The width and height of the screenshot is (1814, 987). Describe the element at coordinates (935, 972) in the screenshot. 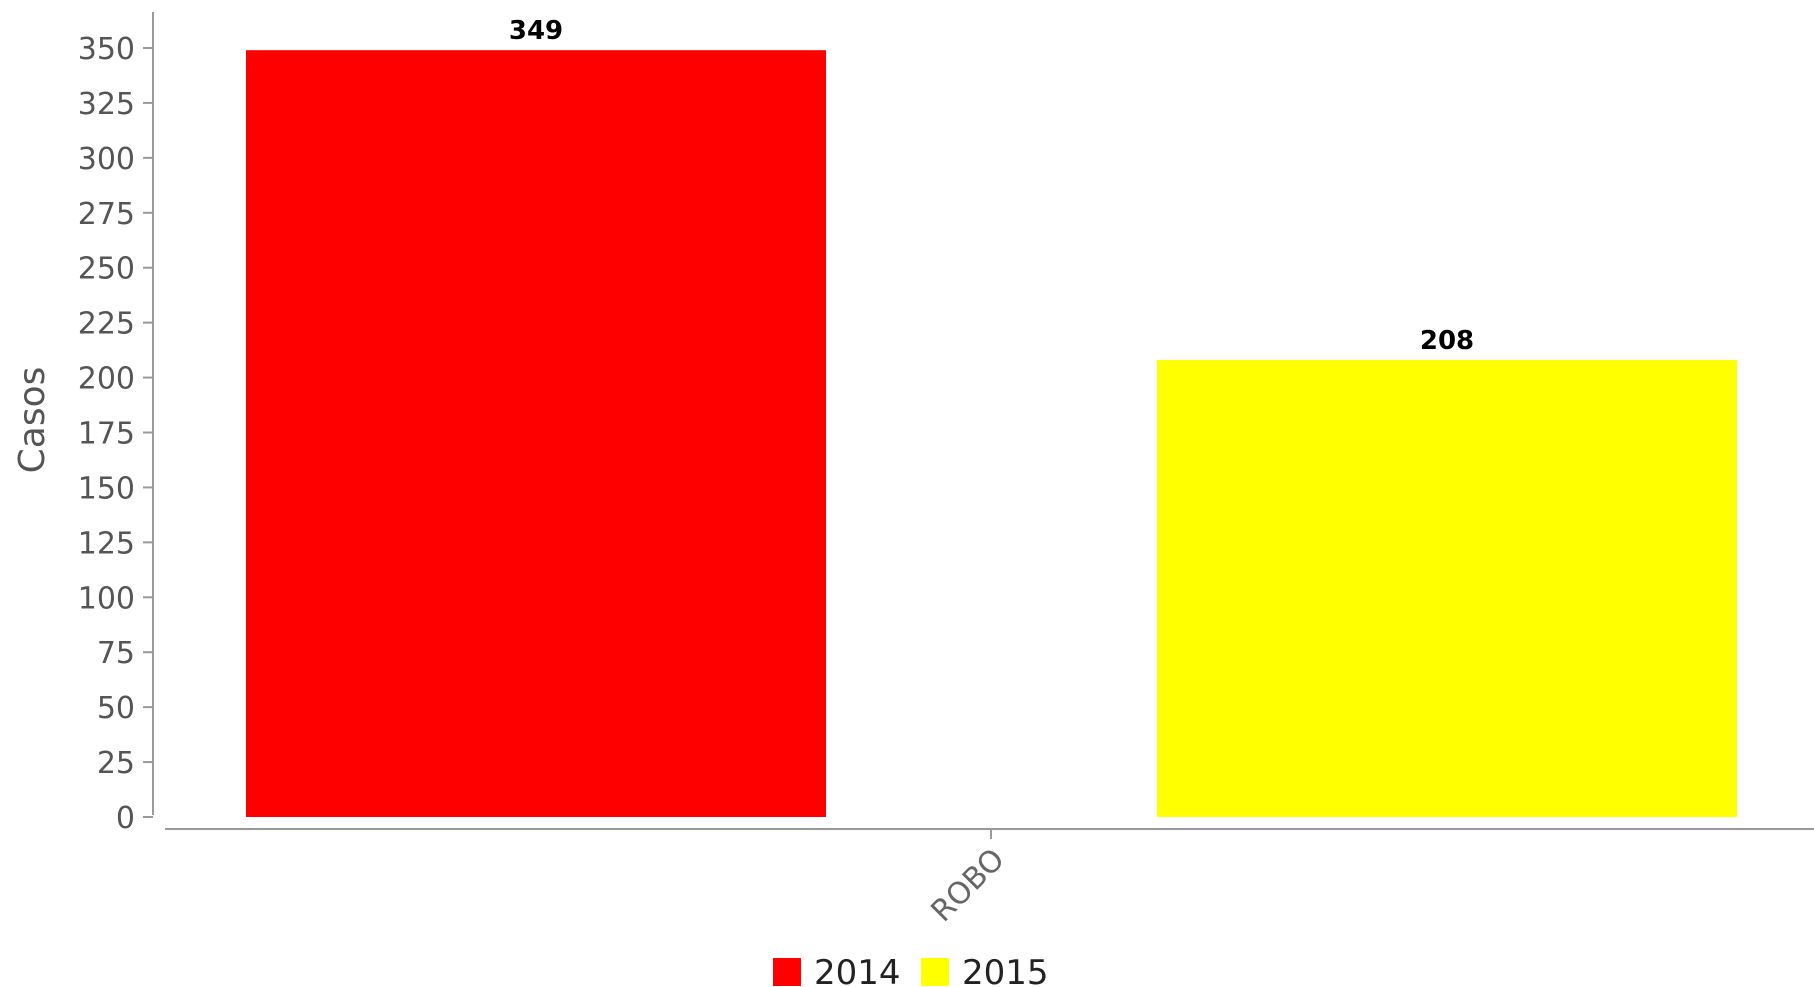

I see `legend-swatch-2015` at that location.